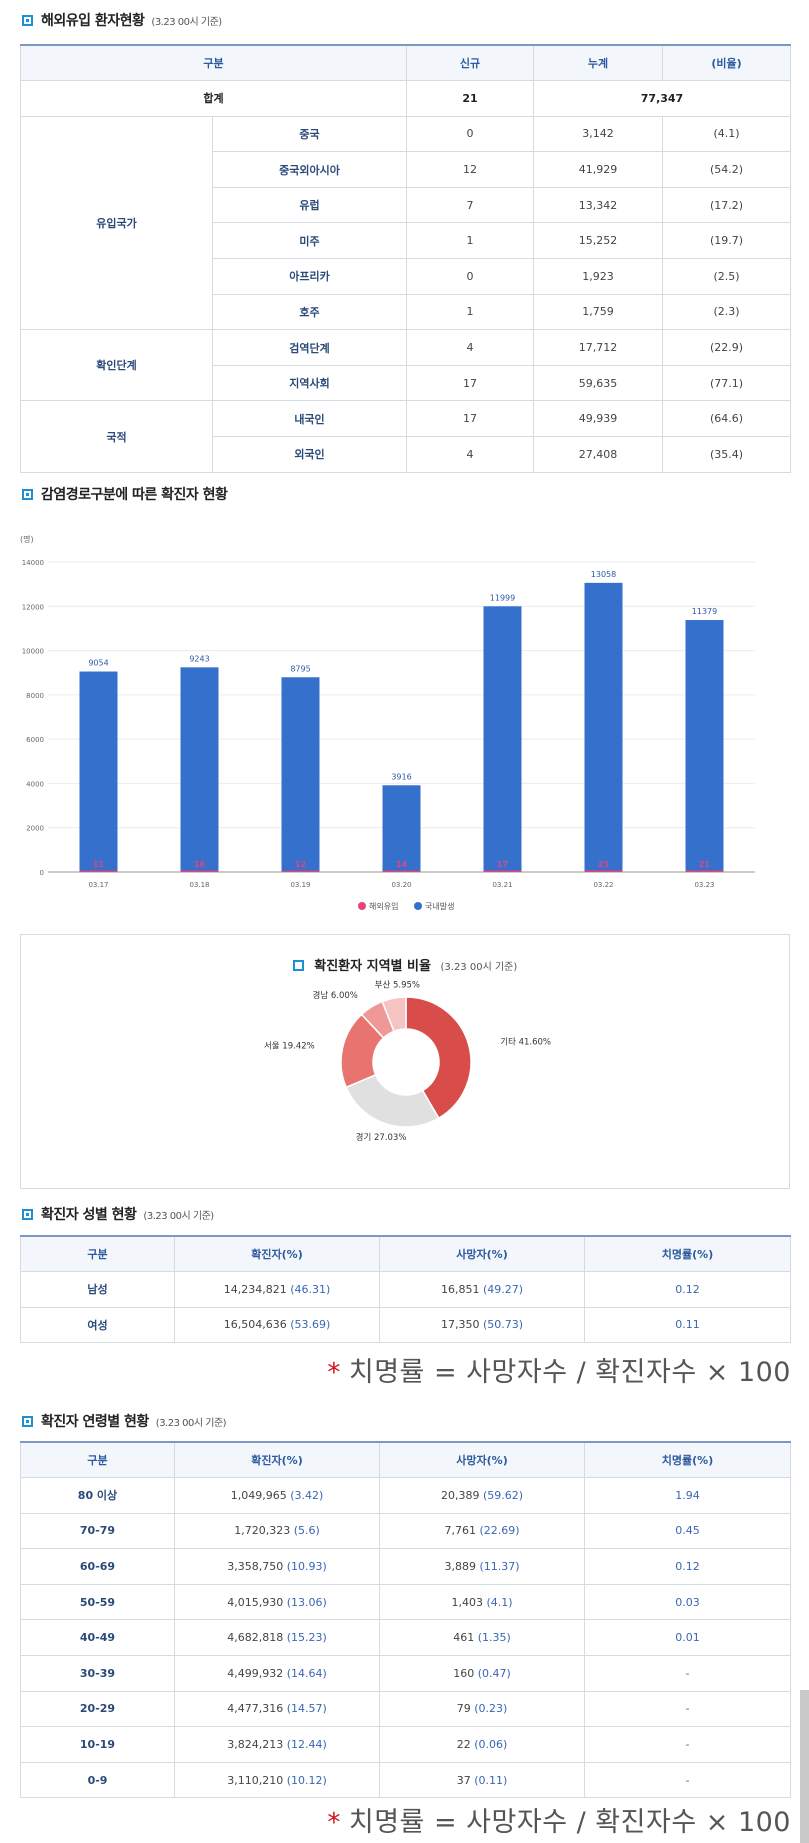 This screenshot has width=809, height=1843. I want to click on row-ratio: (19.7), so click(726, 241).